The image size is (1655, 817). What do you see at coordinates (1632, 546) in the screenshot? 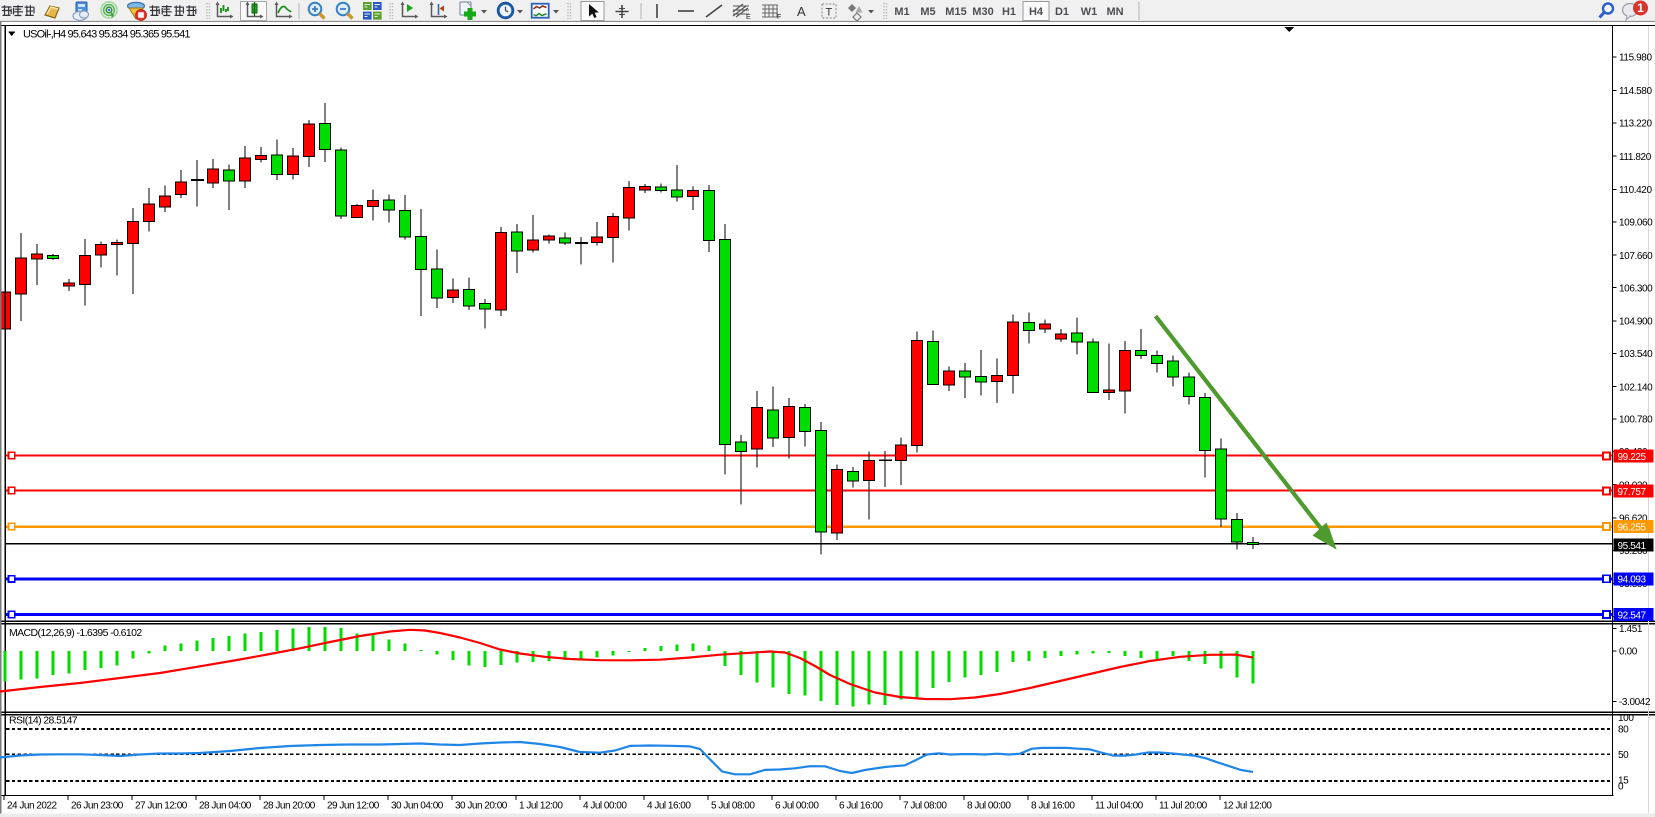
I see `svg-text: 95.541` at bounding box center [1632, 546].